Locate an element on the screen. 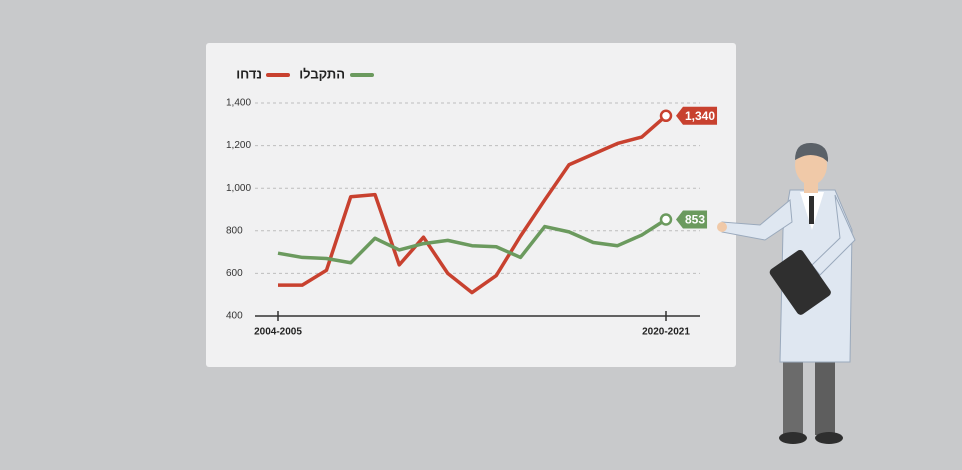 The image size is (962, 470). value-label: 853 is located at coordinates (695, 220).